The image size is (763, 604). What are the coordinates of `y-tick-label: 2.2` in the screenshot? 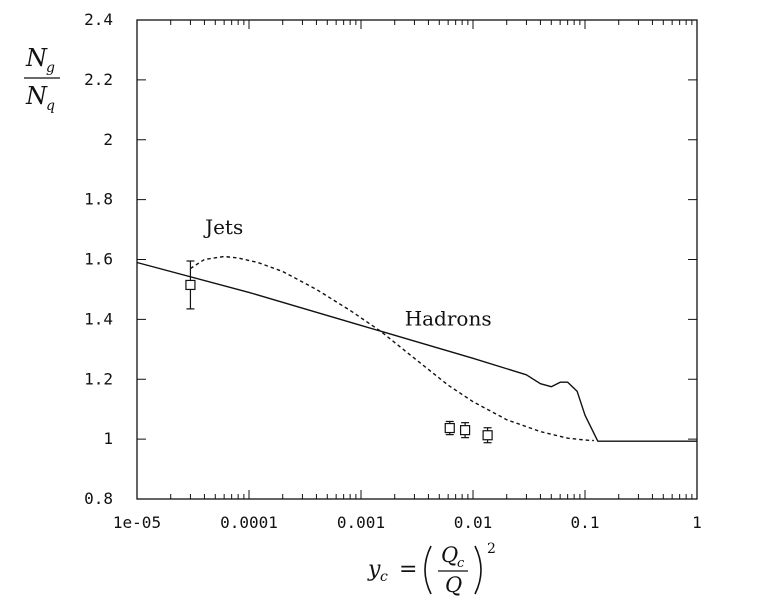 It's located at (98, 79).